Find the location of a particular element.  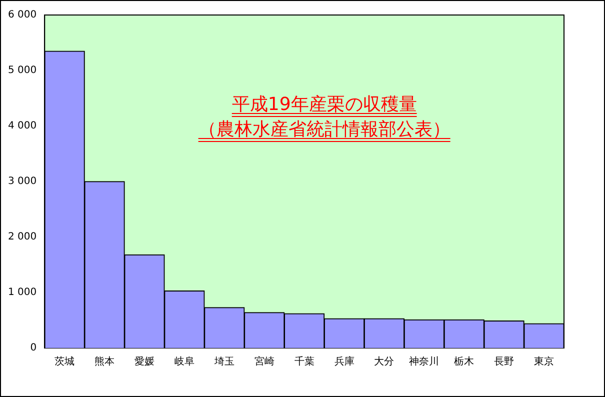

x-tick-label: 東京 is located at coordinates (544, 362).